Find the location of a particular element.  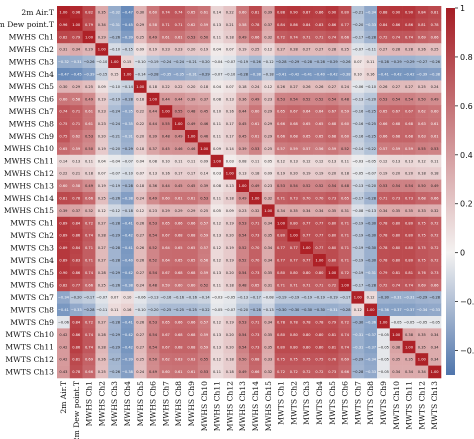

cell-value-label: 0.19 is located at coordinates (102, 99).